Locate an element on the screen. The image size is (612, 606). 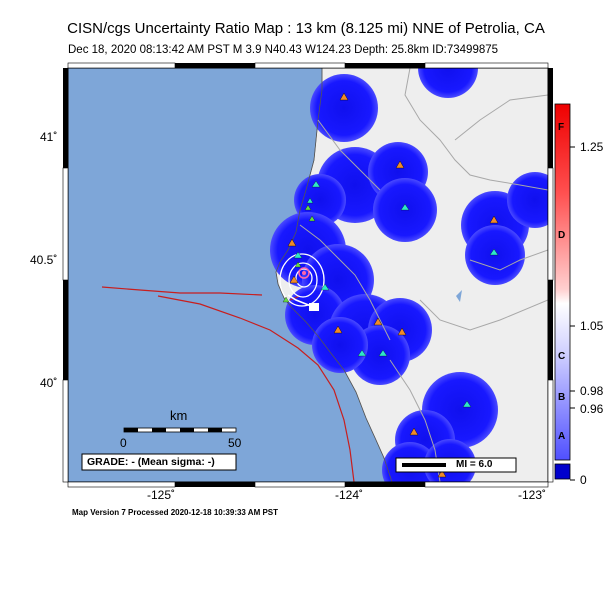
cb-letter-c: C is located at coordinates (562, 356).